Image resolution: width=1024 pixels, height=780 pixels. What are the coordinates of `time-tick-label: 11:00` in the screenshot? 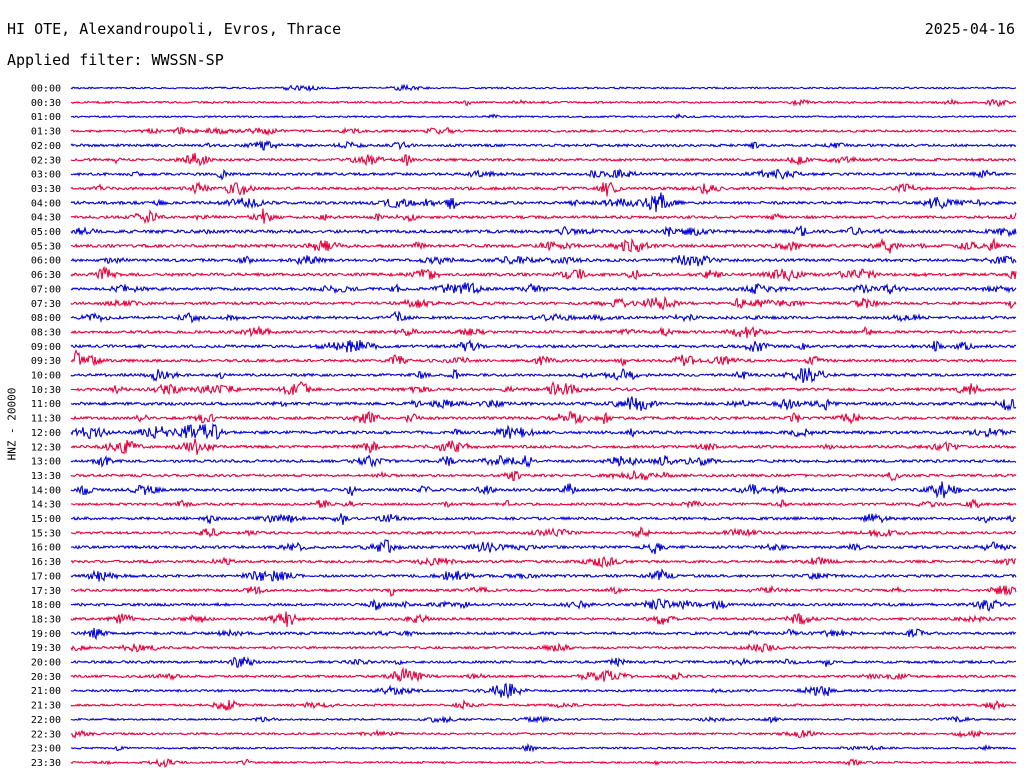 It's located at (46, 404).